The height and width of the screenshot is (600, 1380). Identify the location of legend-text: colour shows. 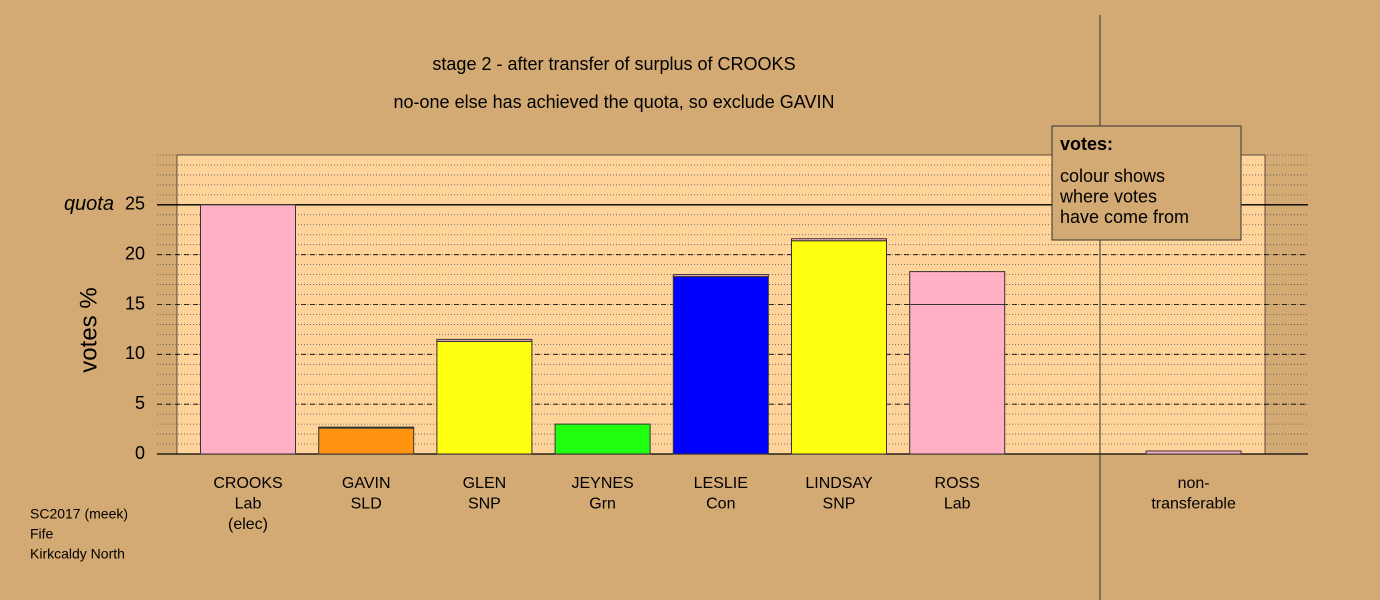
(1112, 176).